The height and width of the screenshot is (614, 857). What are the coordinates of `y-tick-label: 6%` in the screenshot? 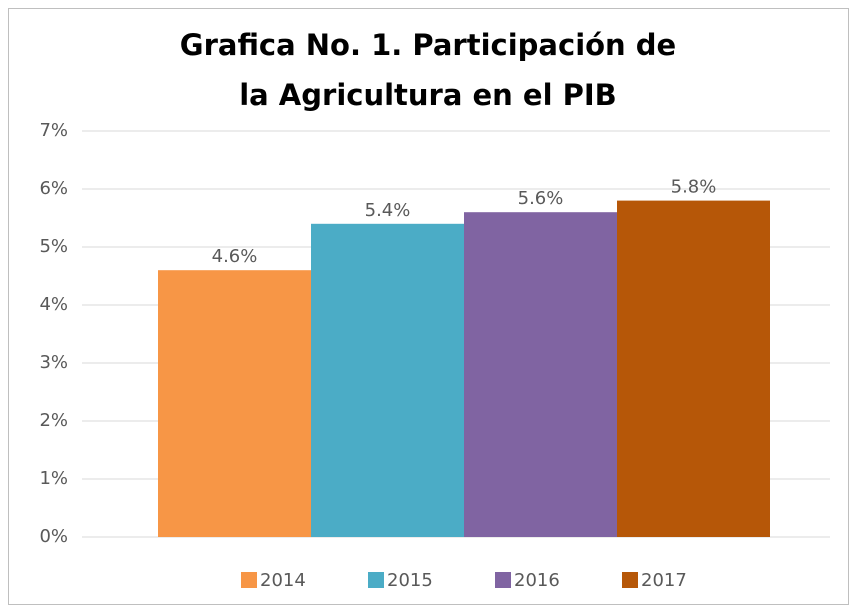 It's located at (53, 188).